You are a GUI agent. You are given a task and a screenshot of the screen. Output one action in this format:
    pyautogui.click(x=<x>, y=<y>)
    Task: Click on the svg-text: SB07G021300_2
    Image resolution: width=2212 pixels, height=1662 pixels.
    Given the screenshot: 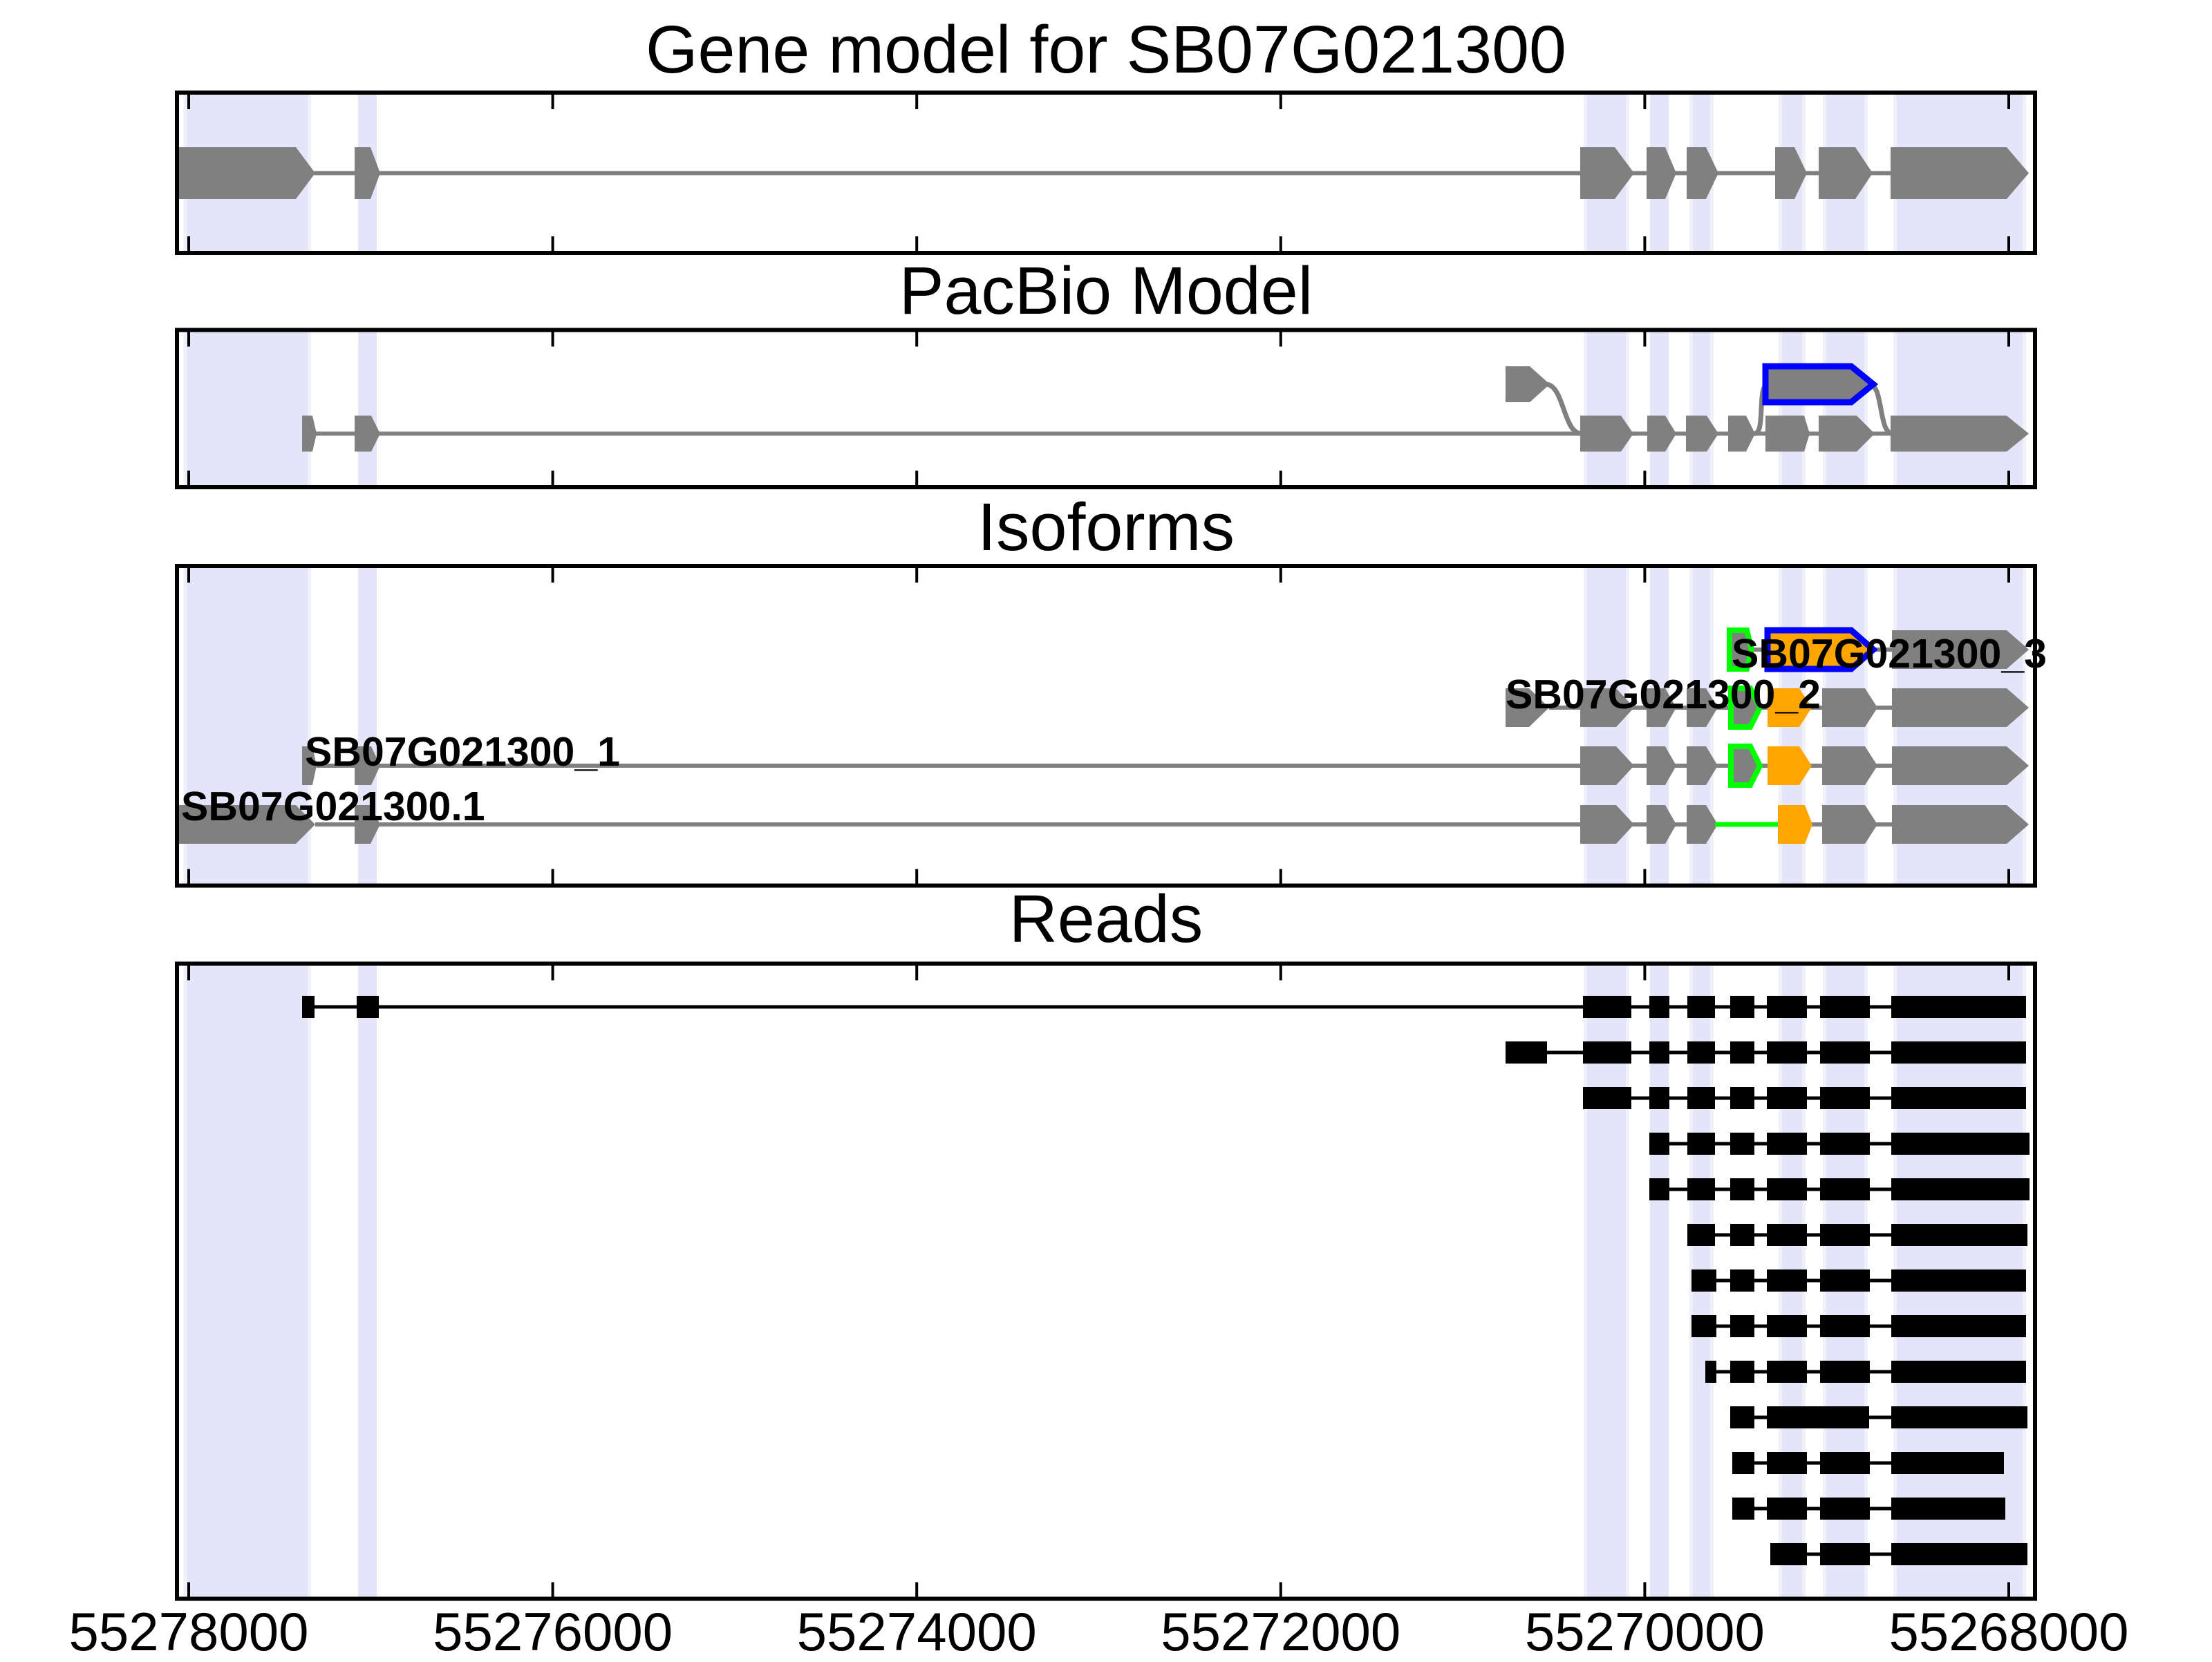 What is the action you would take?
    pyautogui.click(x=1663, y=694)
    